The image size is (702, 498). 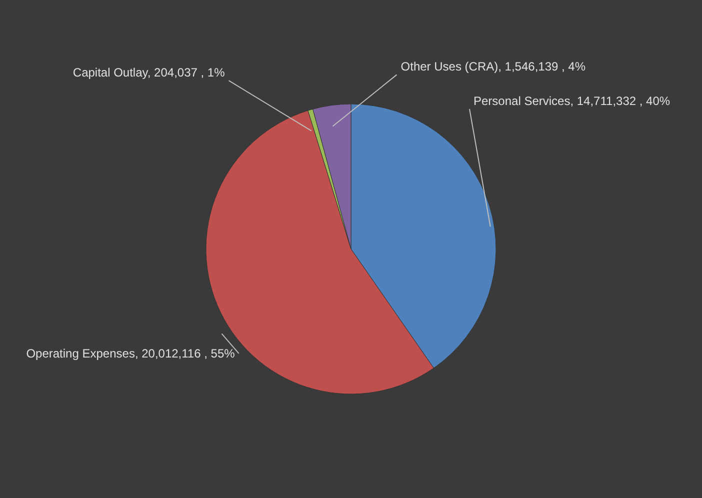 I want to click on slice-label: Capital Outlay, 204,037 , 1%, so click(x=149, y=73).